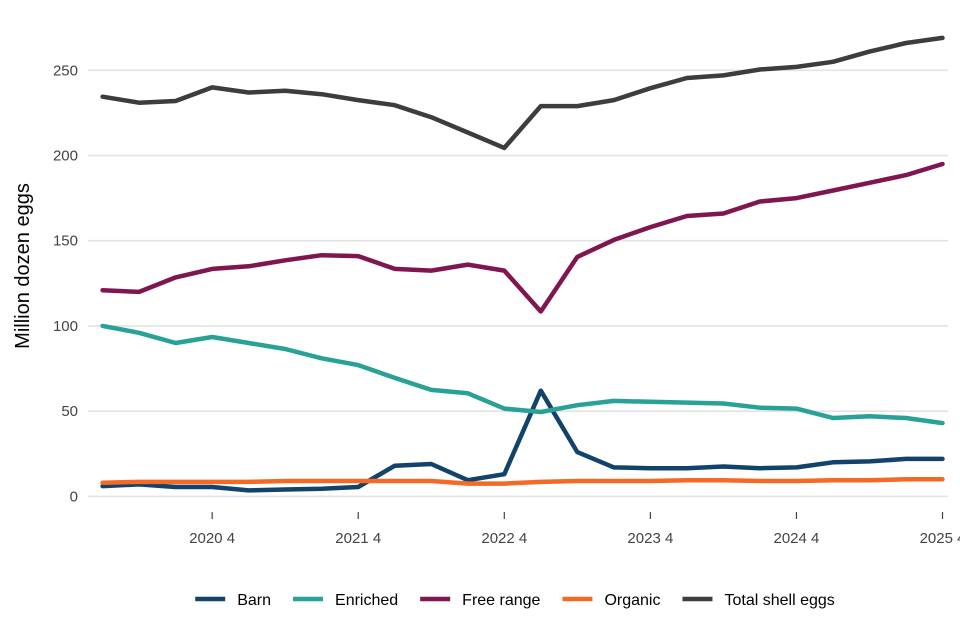 This screenshot has height=640, width=960. I want to click on x-tick-label-1: 2021 4, so click(358, 538).